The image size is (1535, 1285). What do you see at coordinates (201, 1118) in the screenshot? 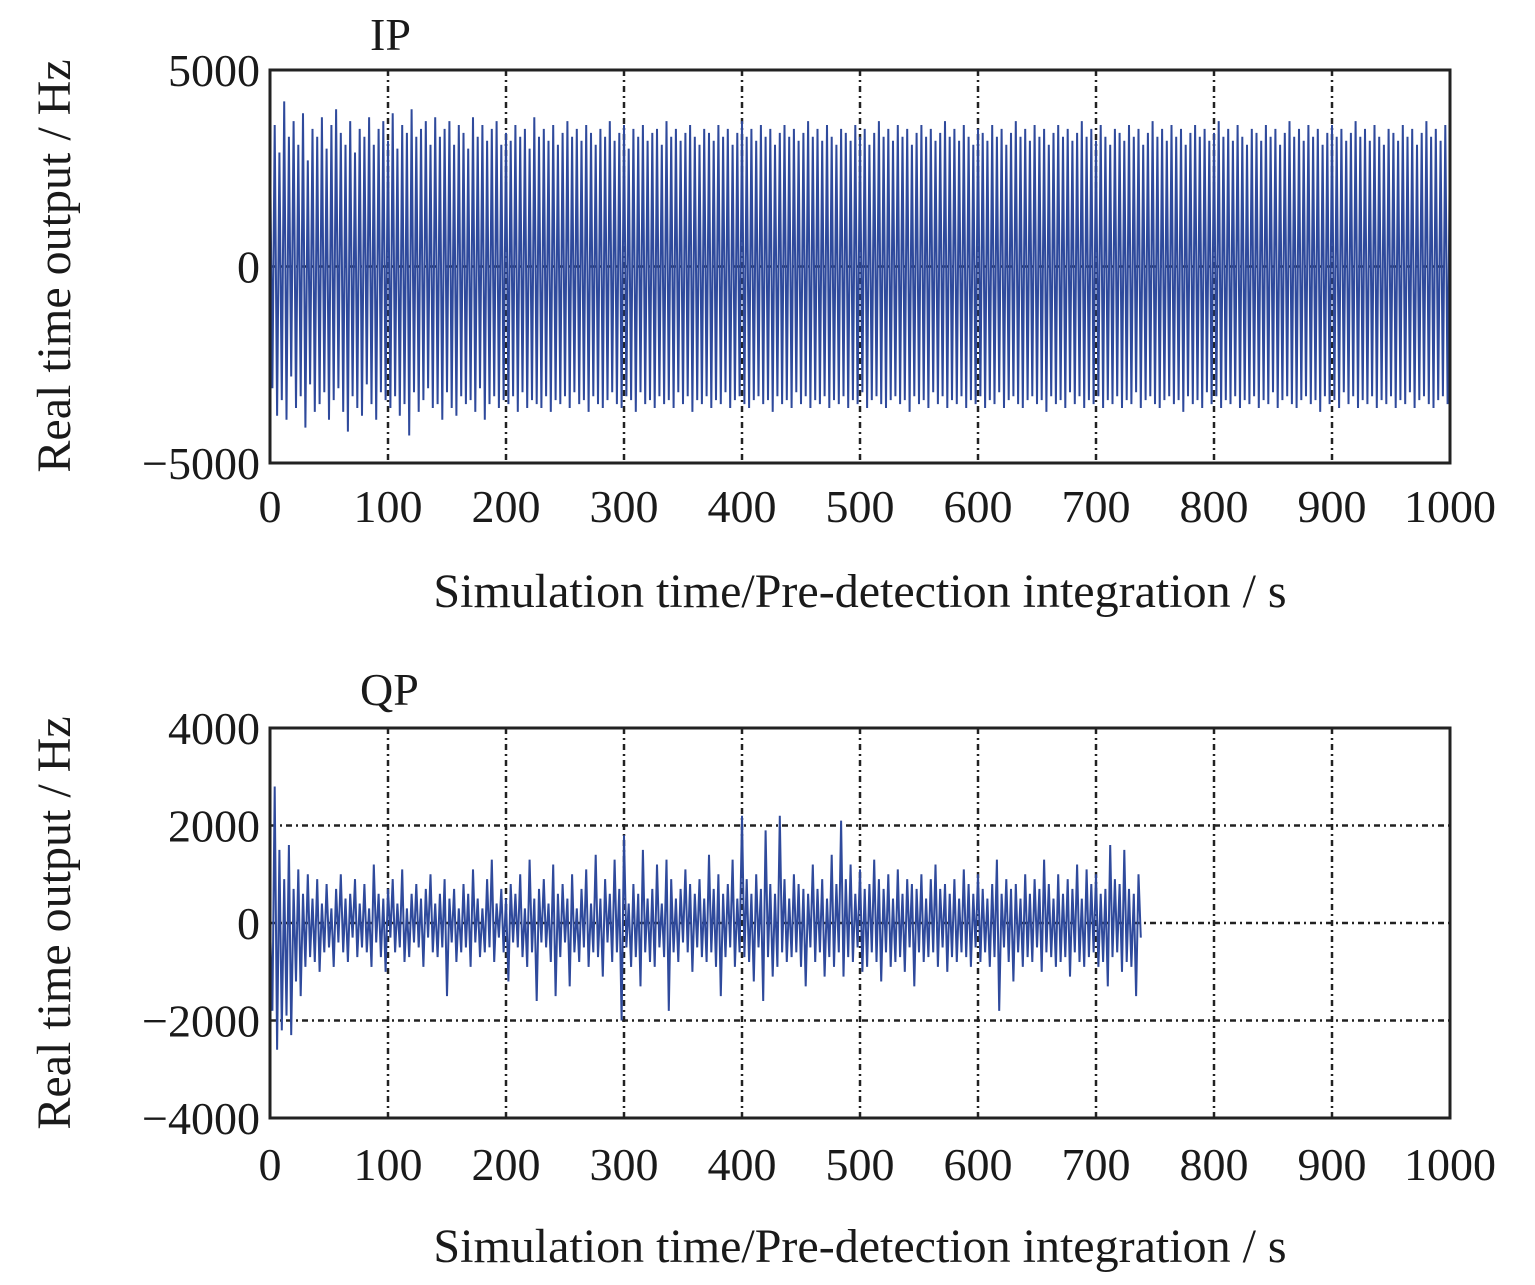
I see `y-tick-label--4000: −4000` at bounding box center [201, 1118].